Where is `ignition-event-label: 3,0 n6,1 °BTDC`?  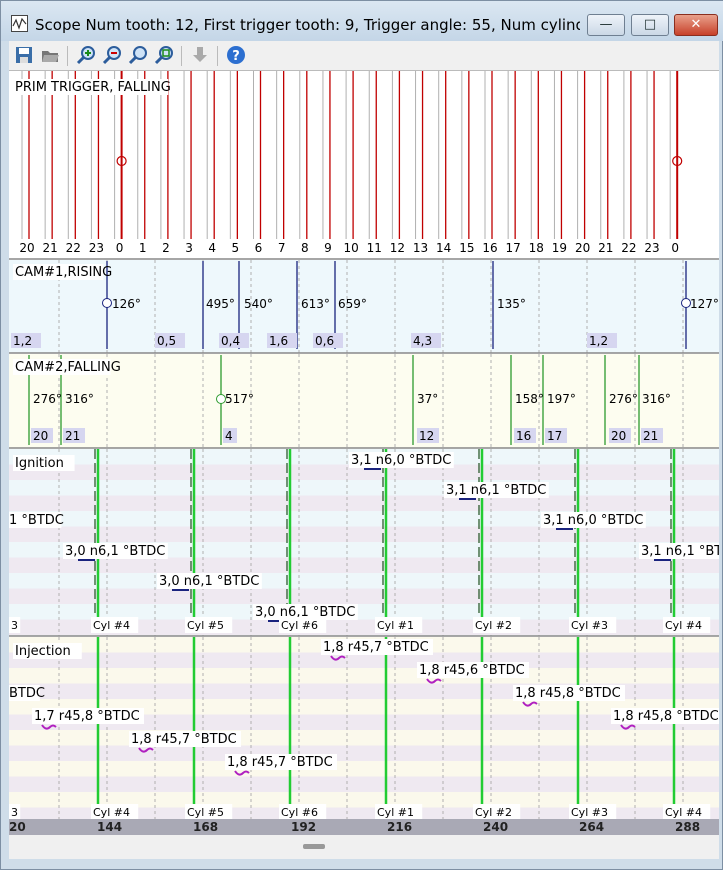 ignition-event-label: 3,0 n6,1 °BTDC is located at coordinates (305, 612).